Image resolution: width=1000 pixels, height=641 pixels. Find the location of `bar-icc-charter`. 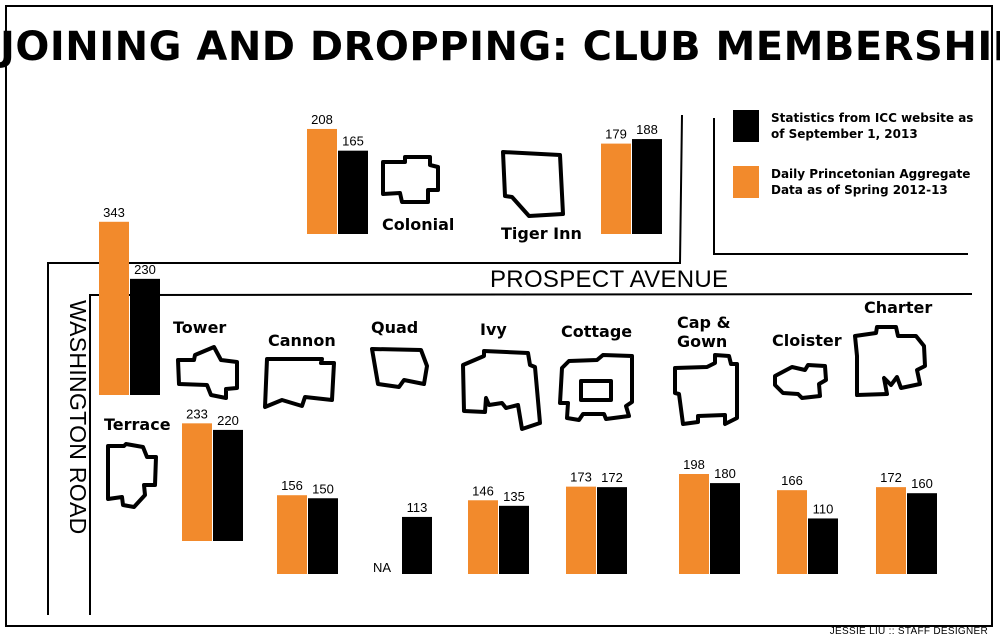

bar-icc-charter is located at coordinates (922, 533).